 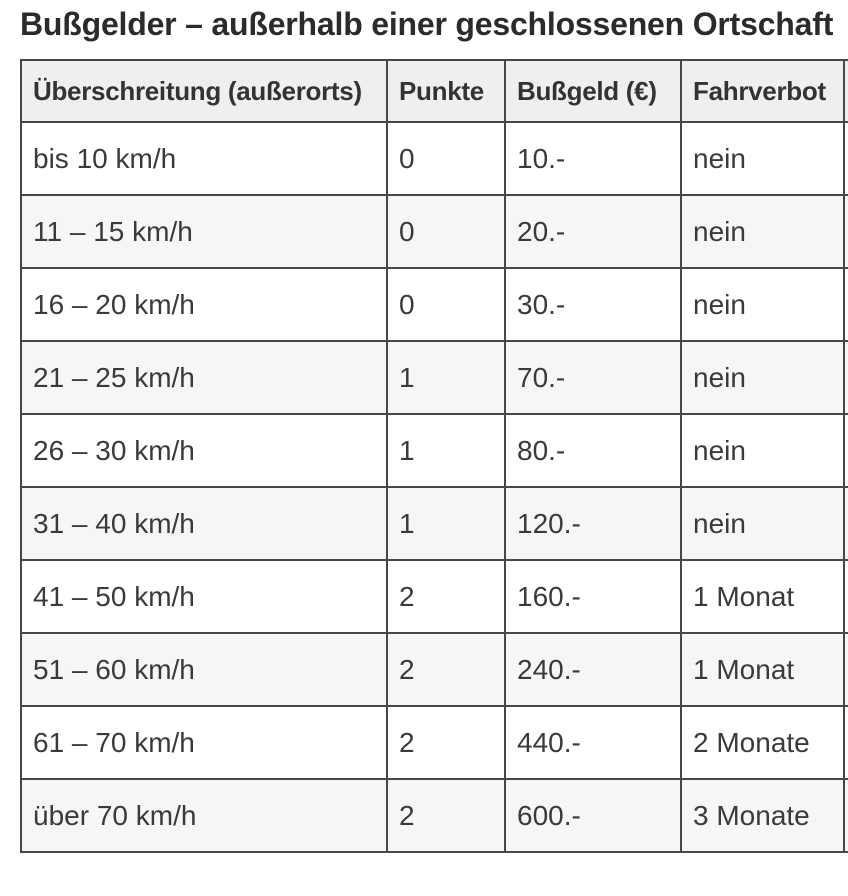 I want to click on cell-ueberschreitung: 41 – 50 km/h, so click(x=204, y=596).